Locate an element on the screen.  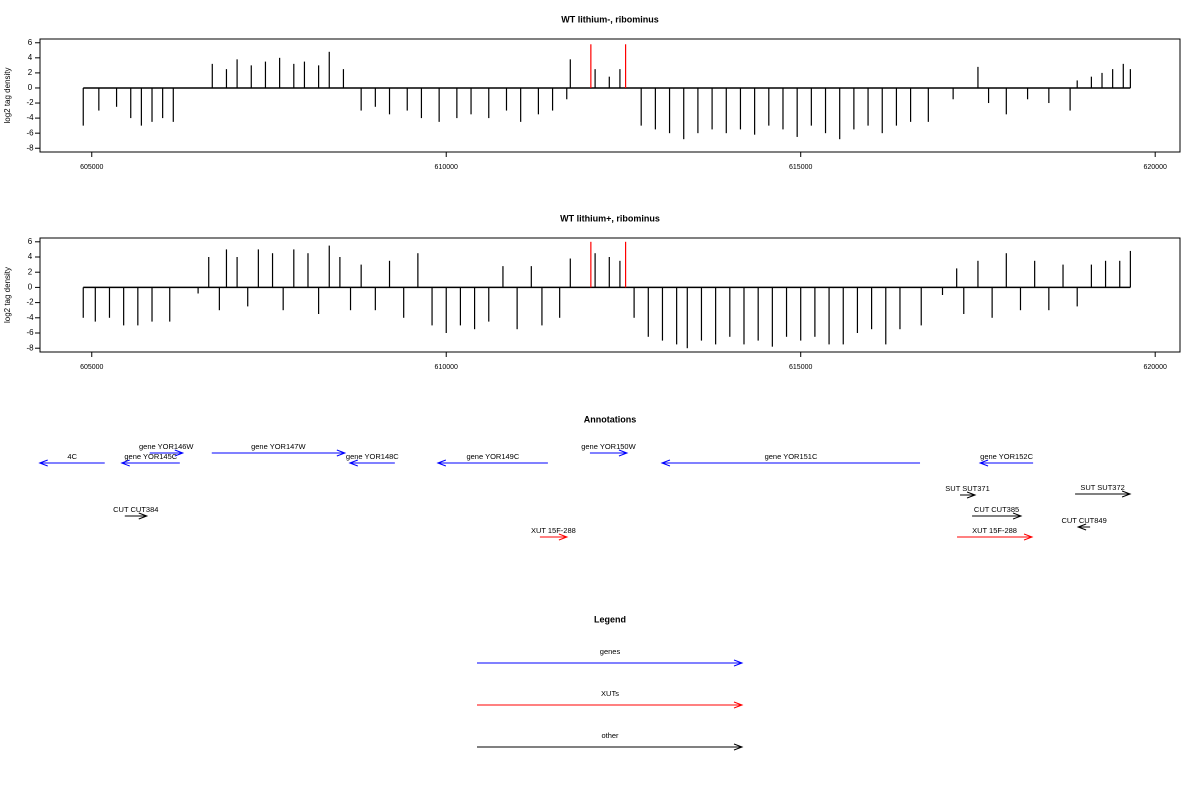
feature-label: gene YOR147W is located at coordinates (278, 446).